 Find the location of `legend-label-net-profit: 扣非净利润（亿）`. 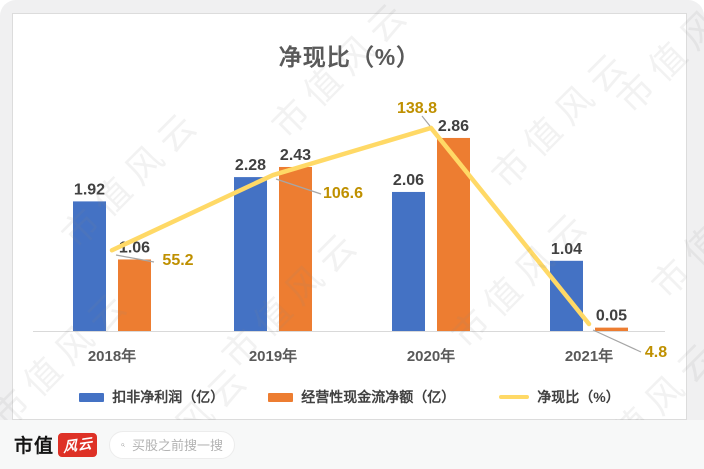

legend-label-net-profit: 扣非净利润（亿） is located at coordinates (168, 397).